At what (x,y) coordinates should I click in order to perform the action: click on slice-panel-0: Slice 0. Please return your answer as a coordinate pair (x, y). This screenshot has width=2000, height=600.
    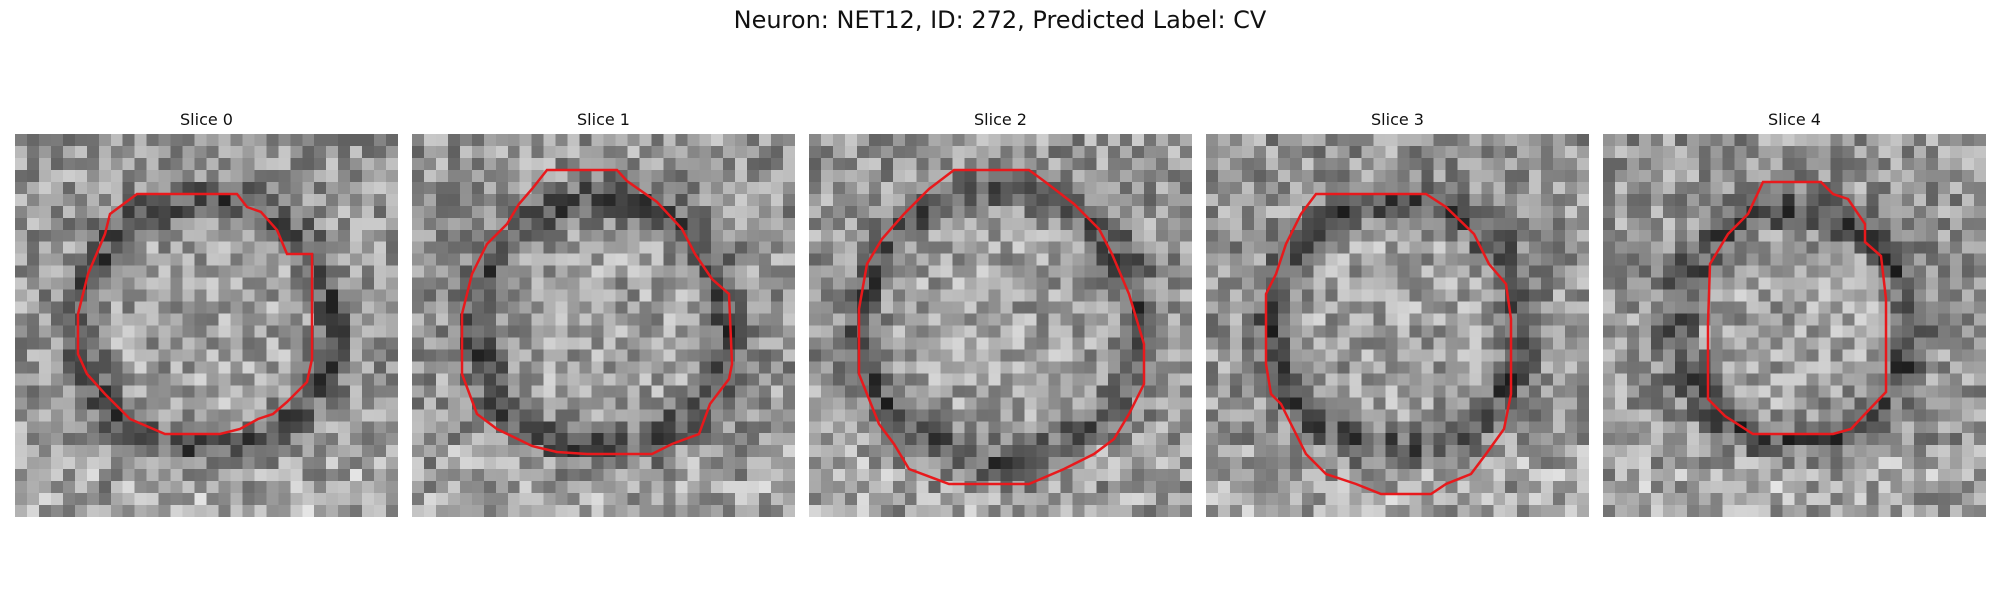
    Looking at the image, I should click on (206, 311).